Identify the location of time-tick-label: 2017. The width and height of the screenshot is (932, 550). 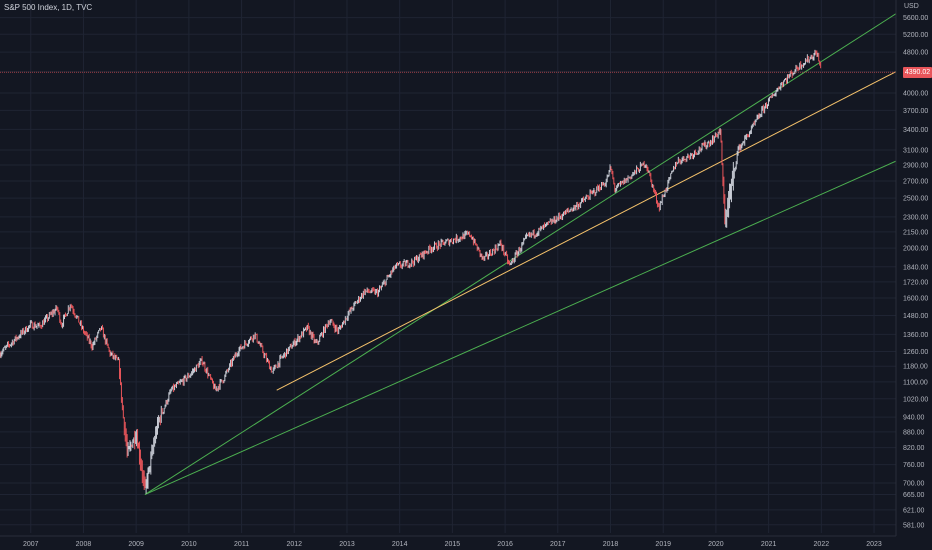
(558, 544).